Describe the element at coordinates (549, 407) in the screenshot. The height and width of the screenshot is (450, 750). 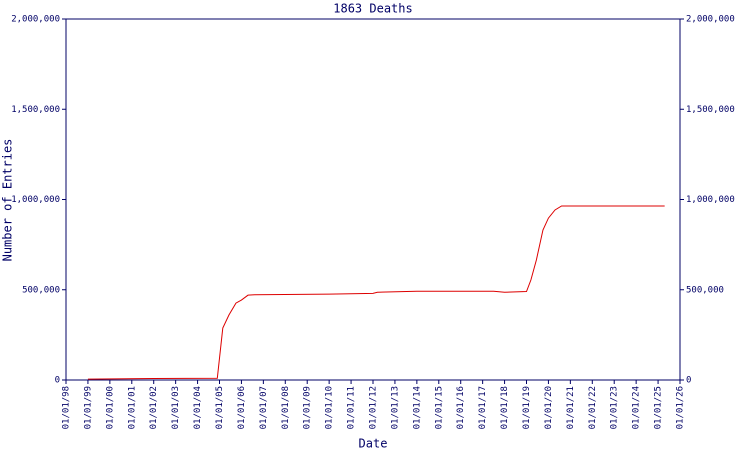
I see `x-tick-label: 01/01/20` at that location.